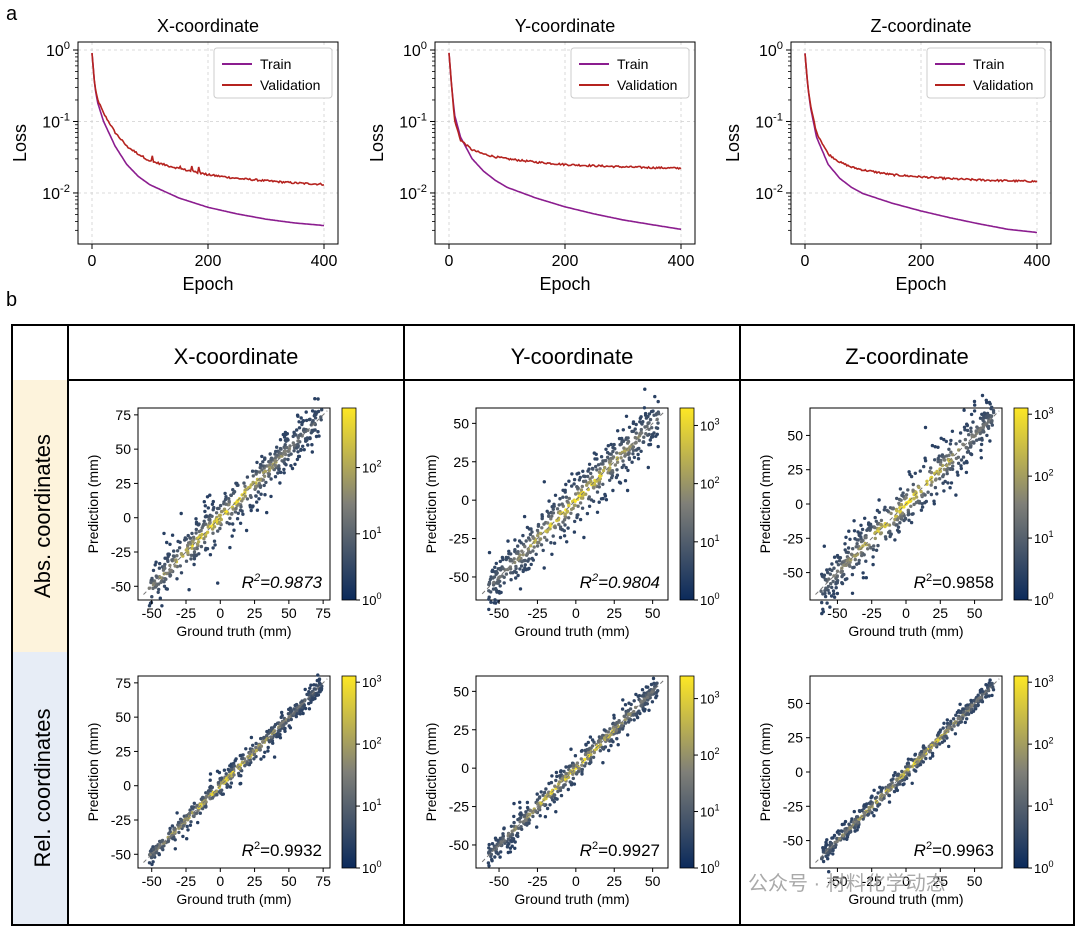 This screenshot has height=933, width=1080. Describe the element at coordinates (1044, 599) in the screenshot. I see `colorbar-tick-label: 10⁰` at that location.